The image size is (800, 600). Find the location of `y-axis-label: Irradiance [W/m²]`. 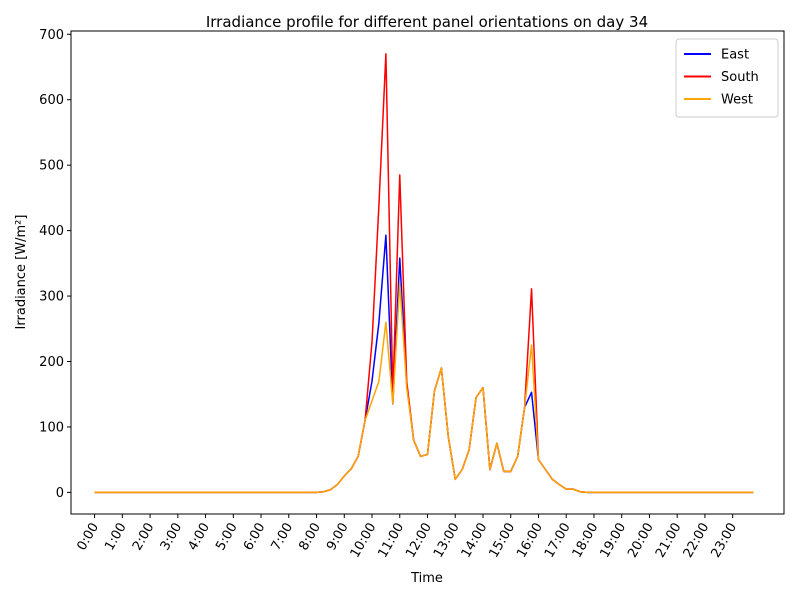

y-axis-label: Irradiance [W/m²] is located at coordinates (21, 272).